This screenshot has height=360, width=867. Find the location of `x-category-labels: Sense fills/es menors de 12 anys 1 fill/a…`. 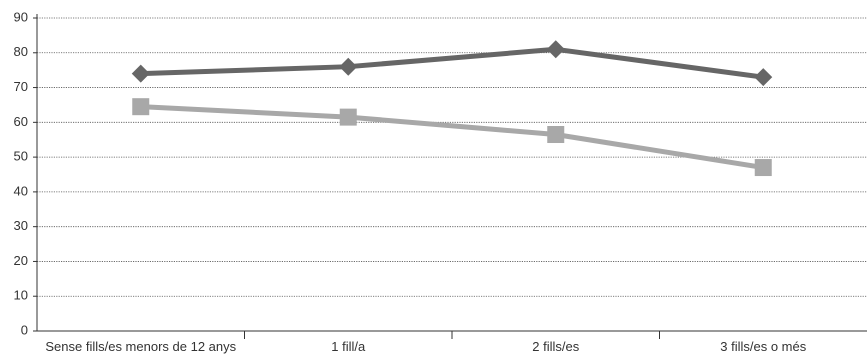

x-category-labels: Sense fills/es menors de 12 anys 1 fill/a… is located at coordinates (425, 346).